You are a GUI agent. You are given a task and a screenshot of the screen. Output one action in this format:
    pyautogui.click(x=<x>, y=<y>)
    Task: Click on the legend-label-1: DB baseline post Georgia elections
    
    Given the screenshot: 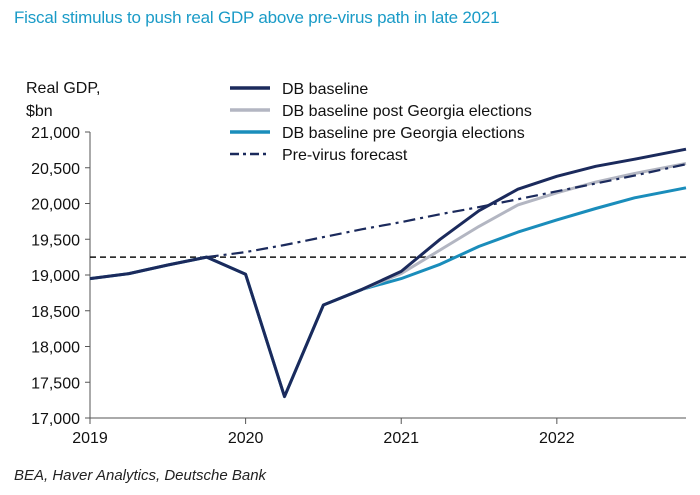 What is the action you would take?
    pyautogui.click(x=407, y=111)
    